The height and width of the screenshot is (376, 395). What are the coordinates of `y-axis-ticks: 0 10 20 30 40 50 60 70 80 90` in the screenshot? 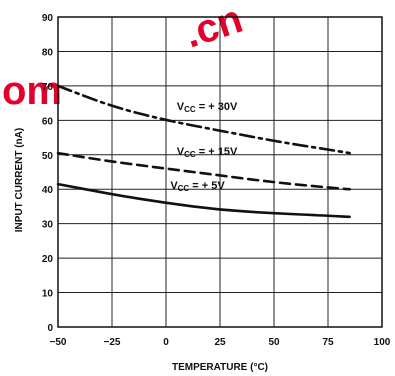 It's located at (48, 173).